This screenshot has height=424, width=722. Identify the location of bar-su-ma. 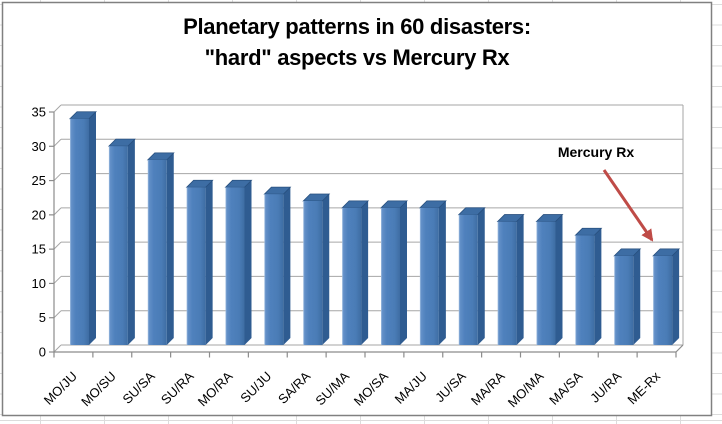
(355, 272).